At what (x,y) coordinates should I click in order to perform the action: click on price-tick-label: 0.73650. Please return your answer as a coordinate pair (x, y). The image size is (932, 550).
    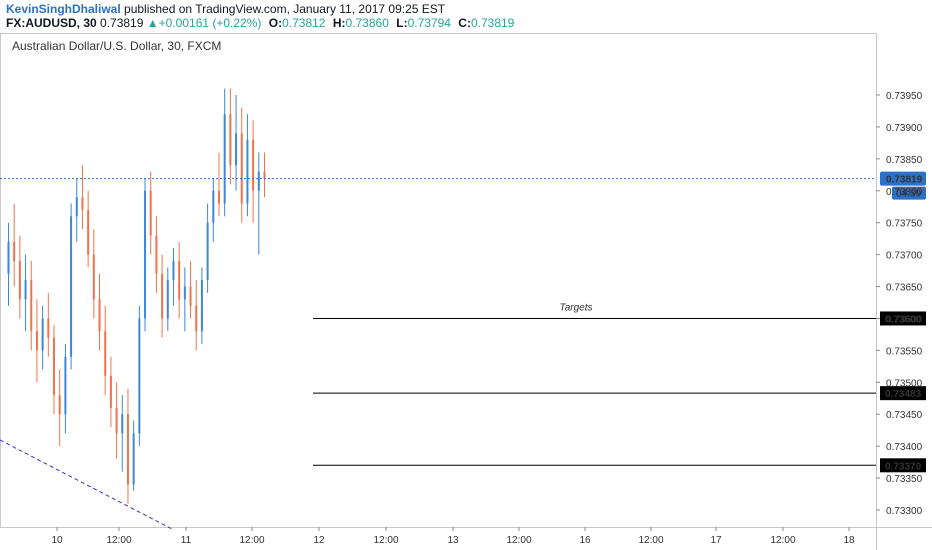
    Looking at the image, I should click on (904, 288).